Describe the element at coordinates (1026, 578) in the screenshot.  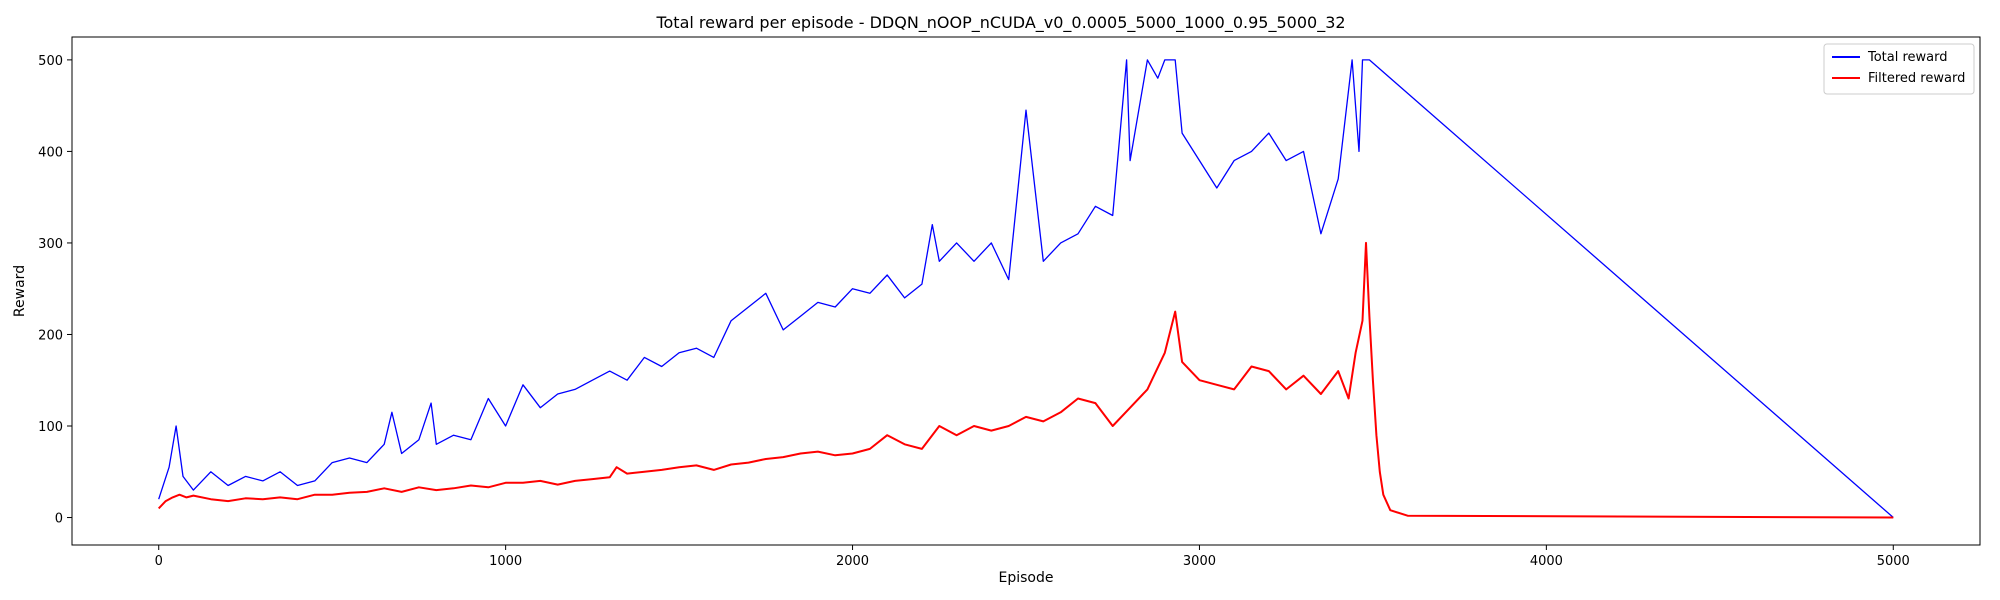
I see `x-axis-label: Episode` at that location.